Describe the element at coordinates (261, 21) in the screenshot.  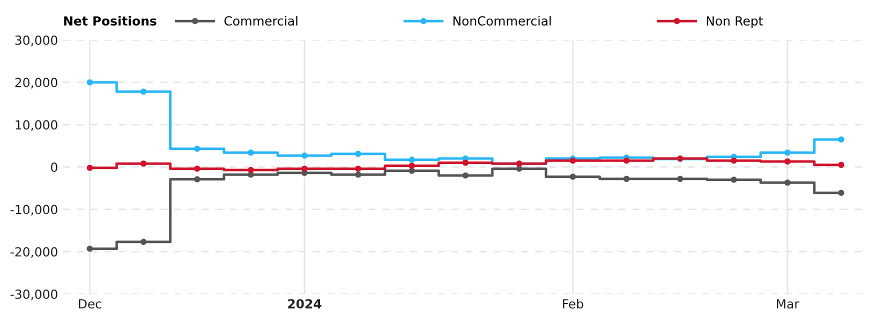
I see `legend-label: Commercial` at that location.